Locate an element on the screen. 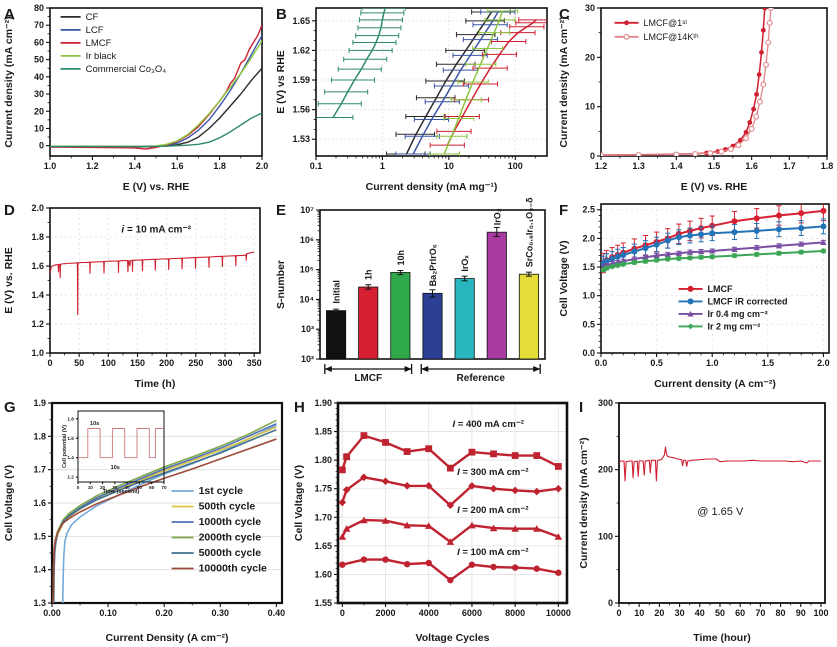  svg-text: 10⁵ is located at coordinates (307, 270).